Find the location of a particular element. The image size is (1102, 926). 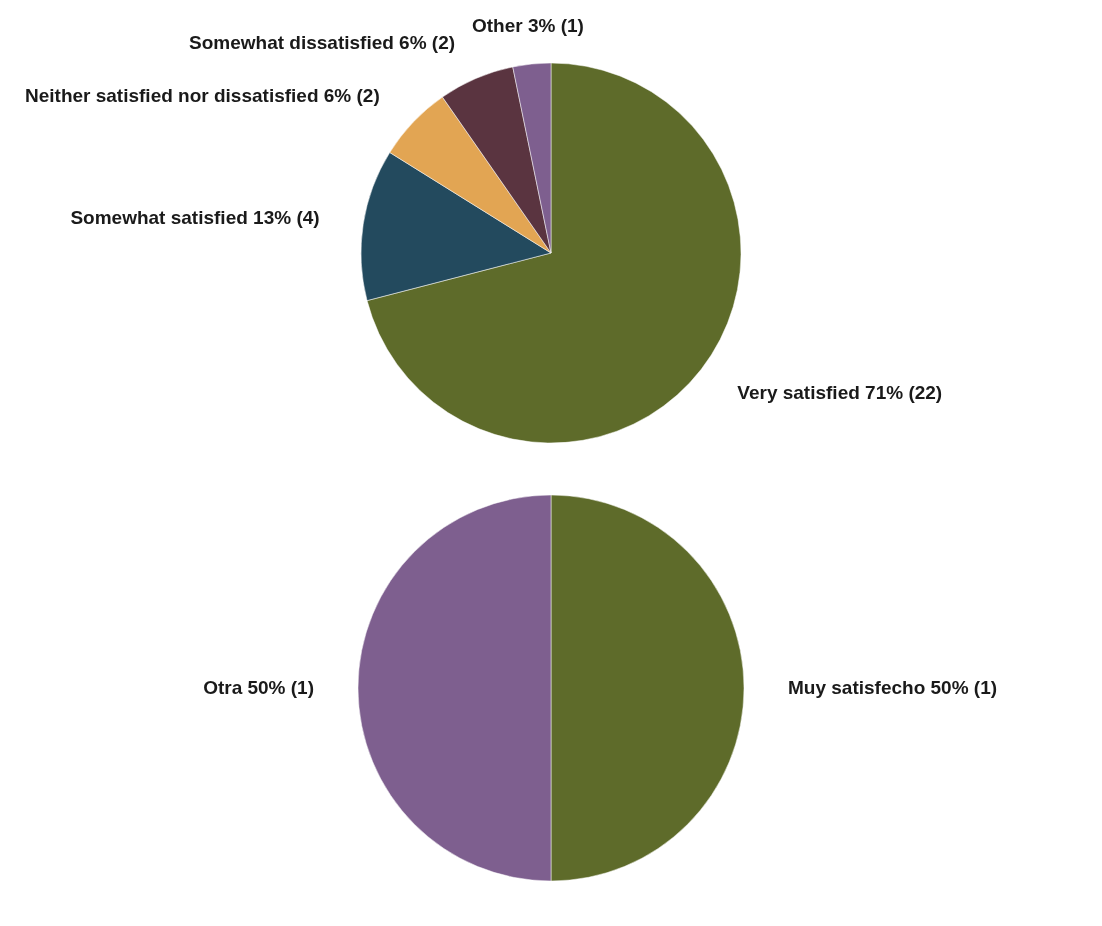

slice-label: Somewhat dissatisfied 6% (2) is located at coordinates (322, 43).